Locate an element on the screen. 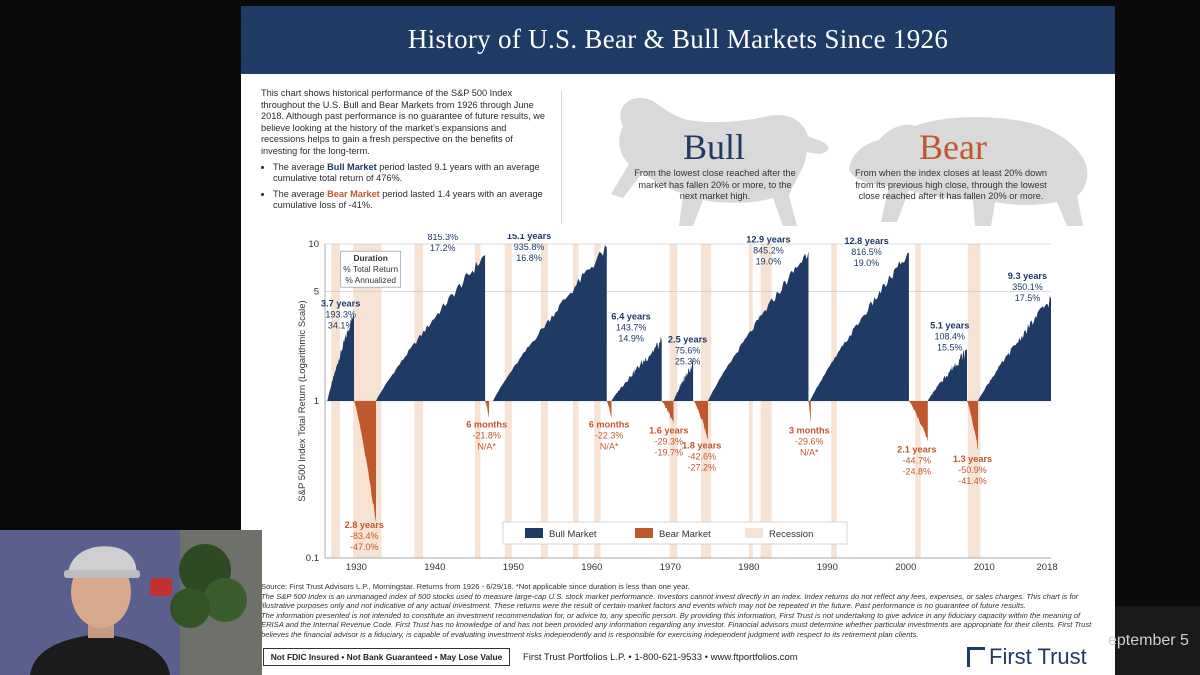  x-tick-label: 2018 is located at coordinates (1047, 567).